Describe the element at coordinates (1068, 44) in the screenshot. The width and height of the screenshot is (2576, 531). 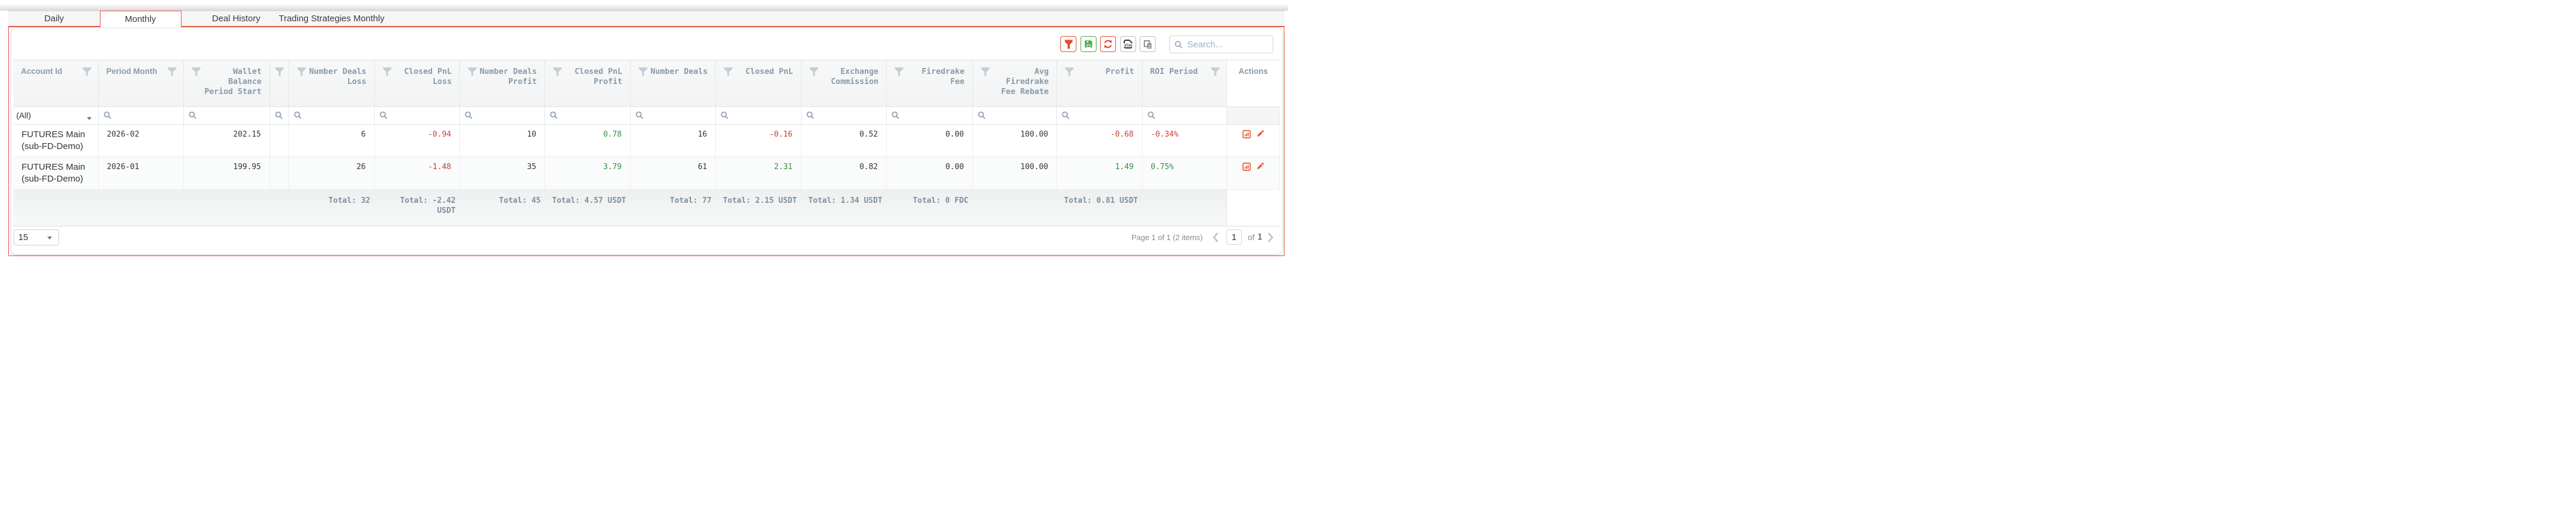
I see `filter-builder-button` at that location.